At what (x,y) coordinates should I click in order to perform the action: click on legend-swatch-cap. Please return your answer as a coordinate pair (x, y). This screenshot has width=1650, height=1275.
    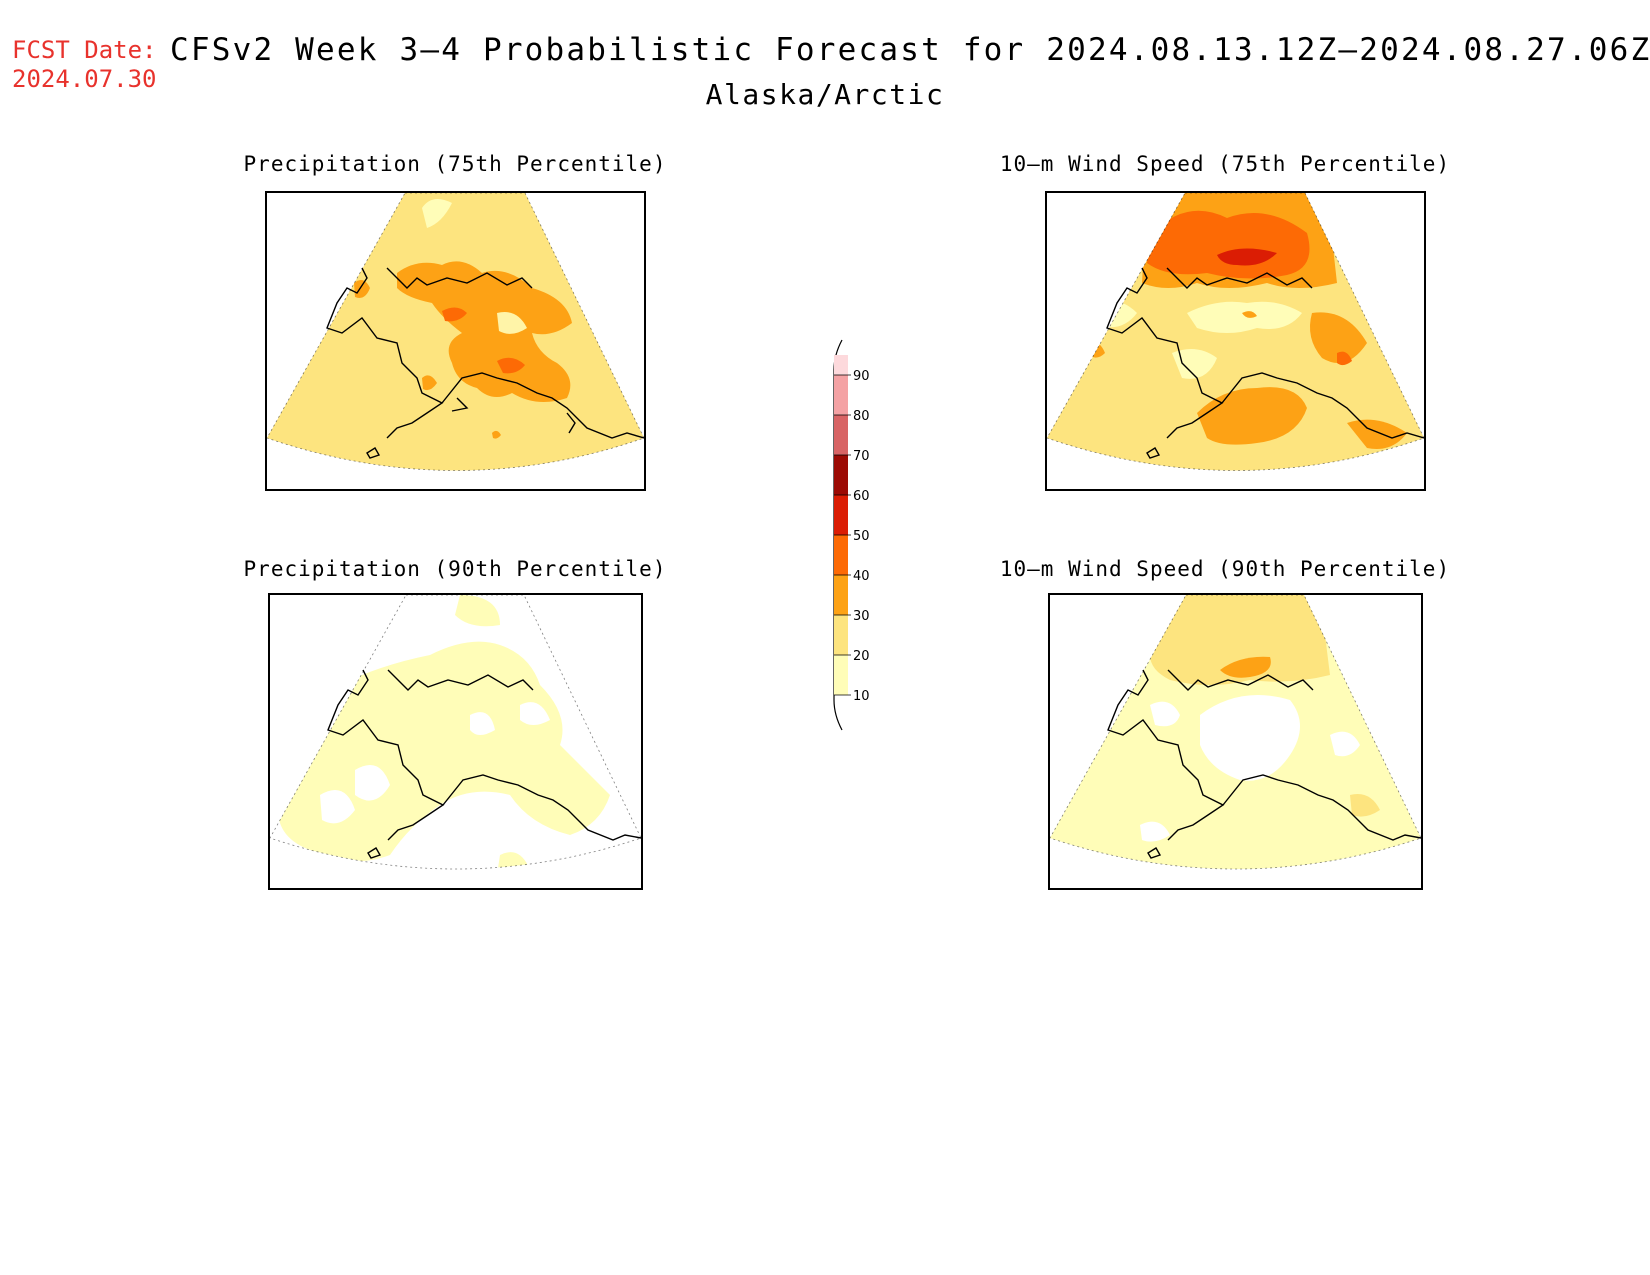
    Looking at the image, I should click on (841, 365).